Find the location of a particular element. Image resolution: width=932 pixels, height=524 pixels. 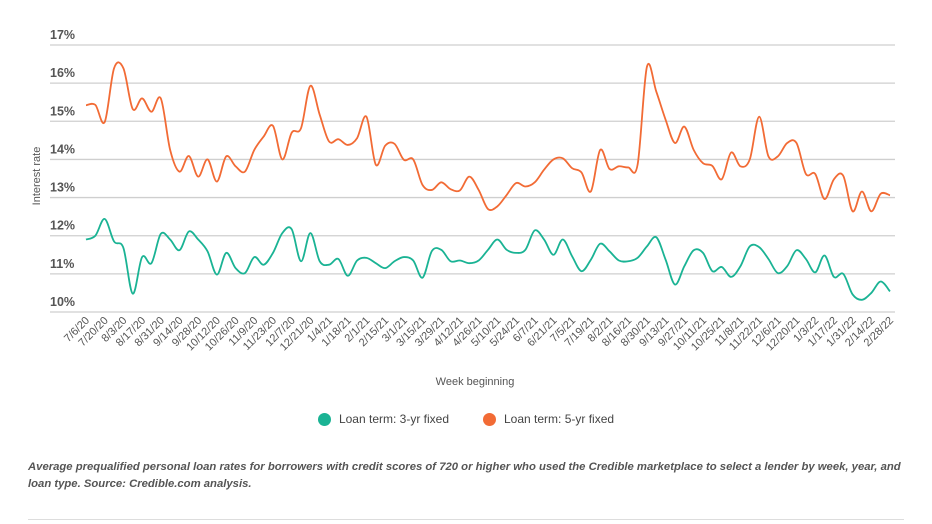

series-line-3yr is located at coordinates (488, 259).